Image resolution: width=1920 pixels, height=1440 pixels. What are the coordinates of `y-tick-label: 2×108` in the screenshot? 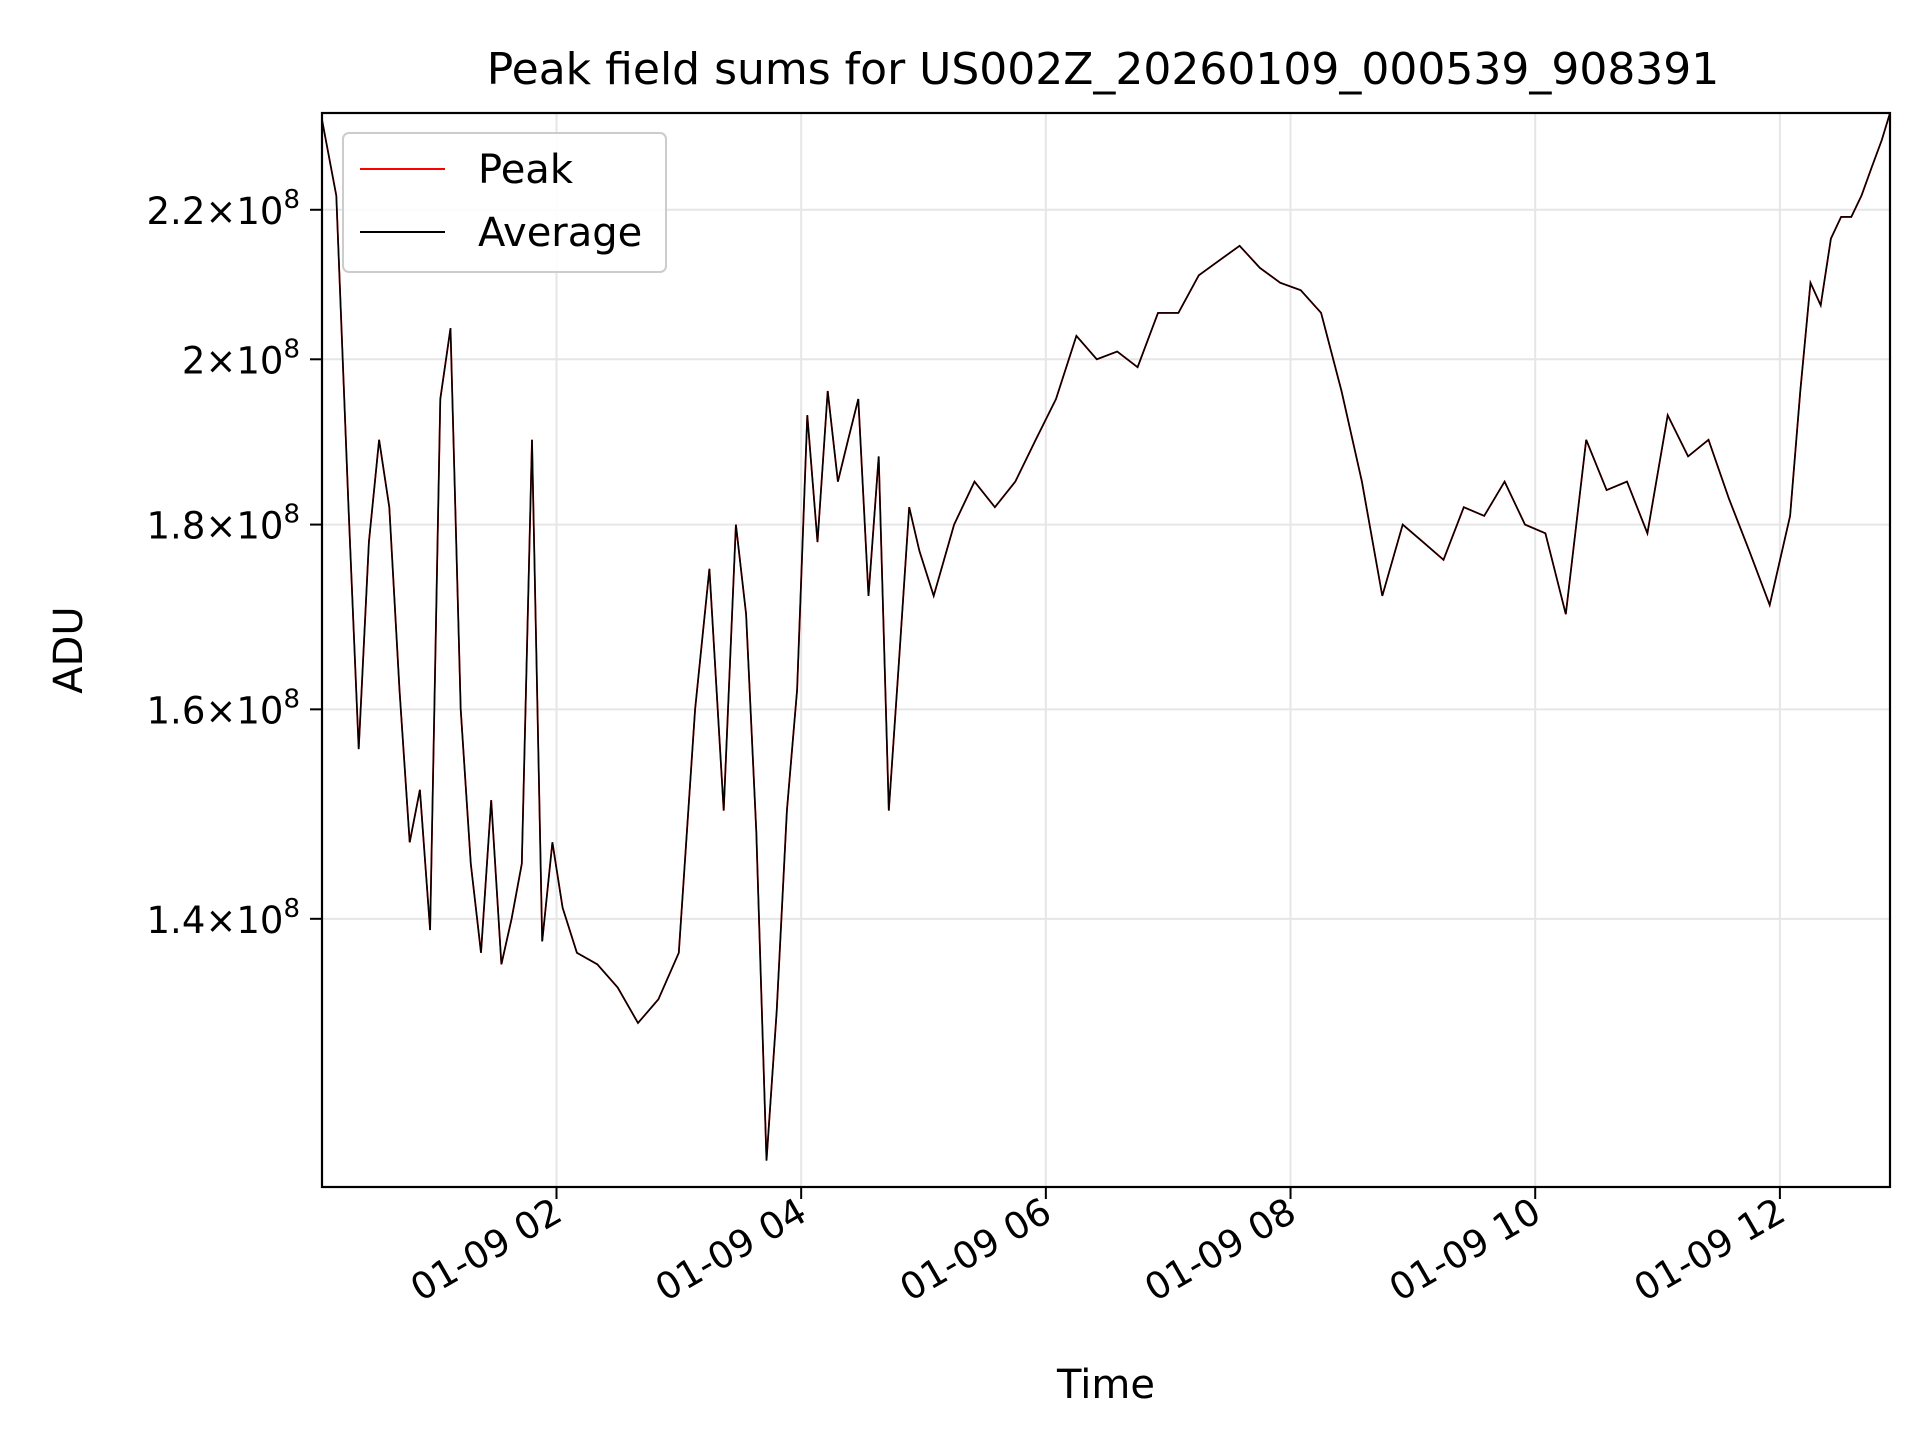 It's located at (241, 358).